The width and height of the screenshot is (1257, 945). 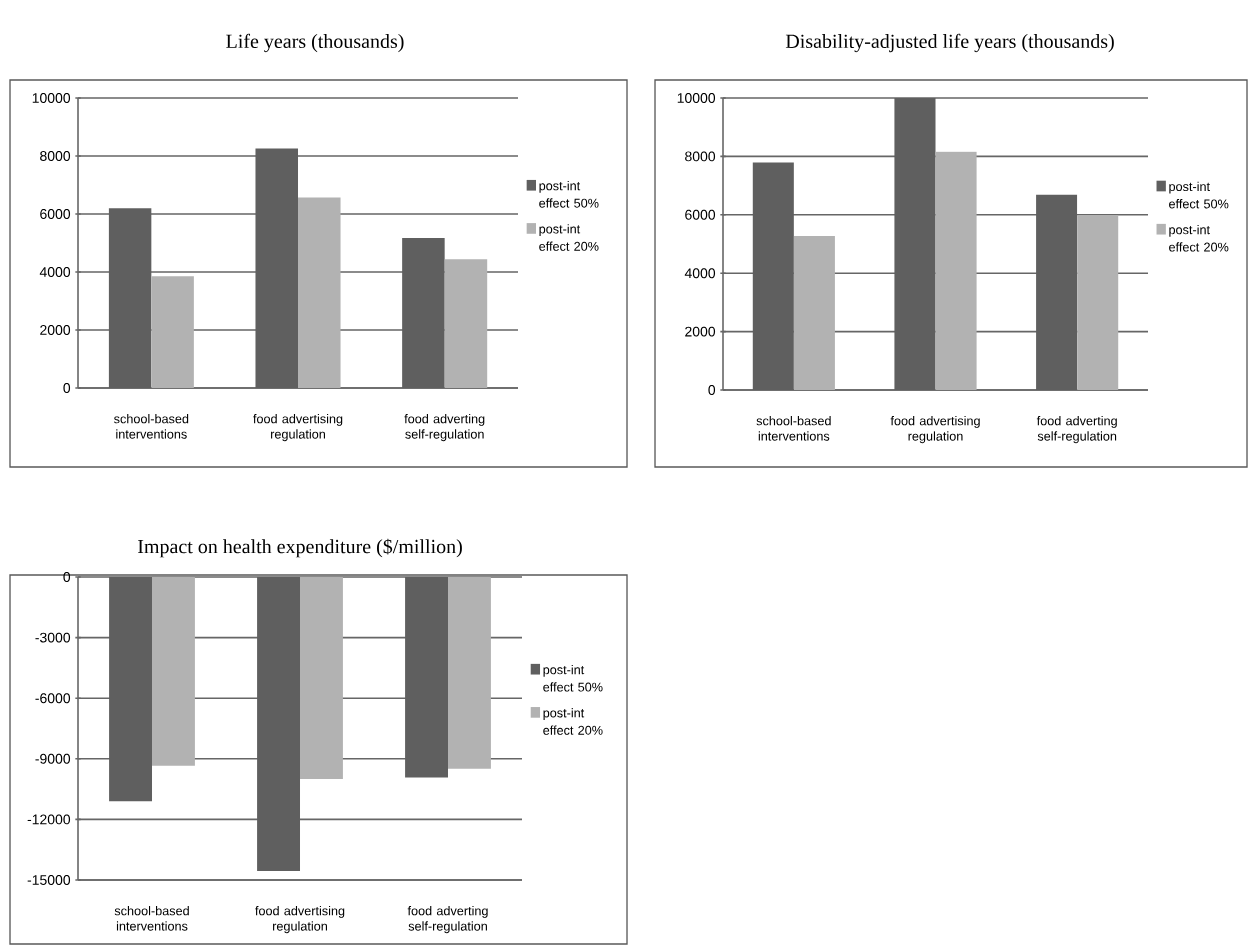 I want to click on y-tick-label: -15000, so click(x=49, y=880).